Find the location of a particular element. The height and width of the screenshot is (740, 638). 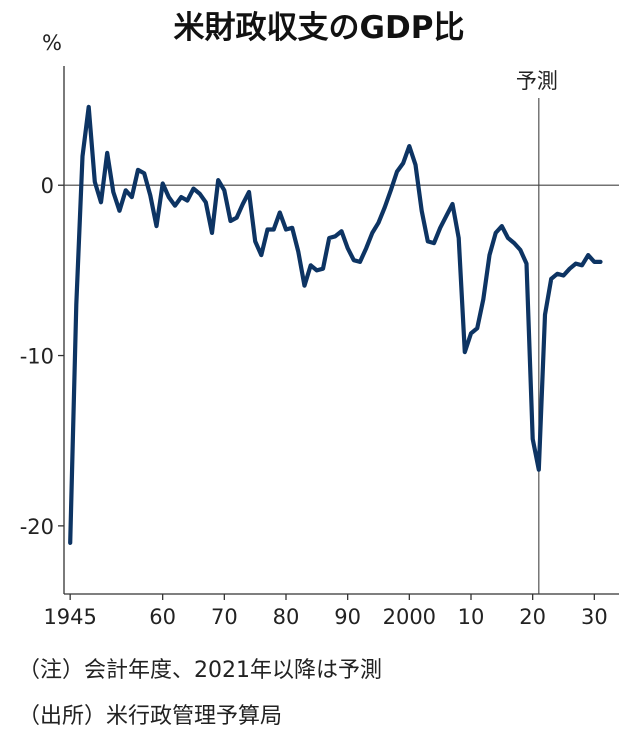

x-tick-label: 1945 is located at coordinates (69, 617).